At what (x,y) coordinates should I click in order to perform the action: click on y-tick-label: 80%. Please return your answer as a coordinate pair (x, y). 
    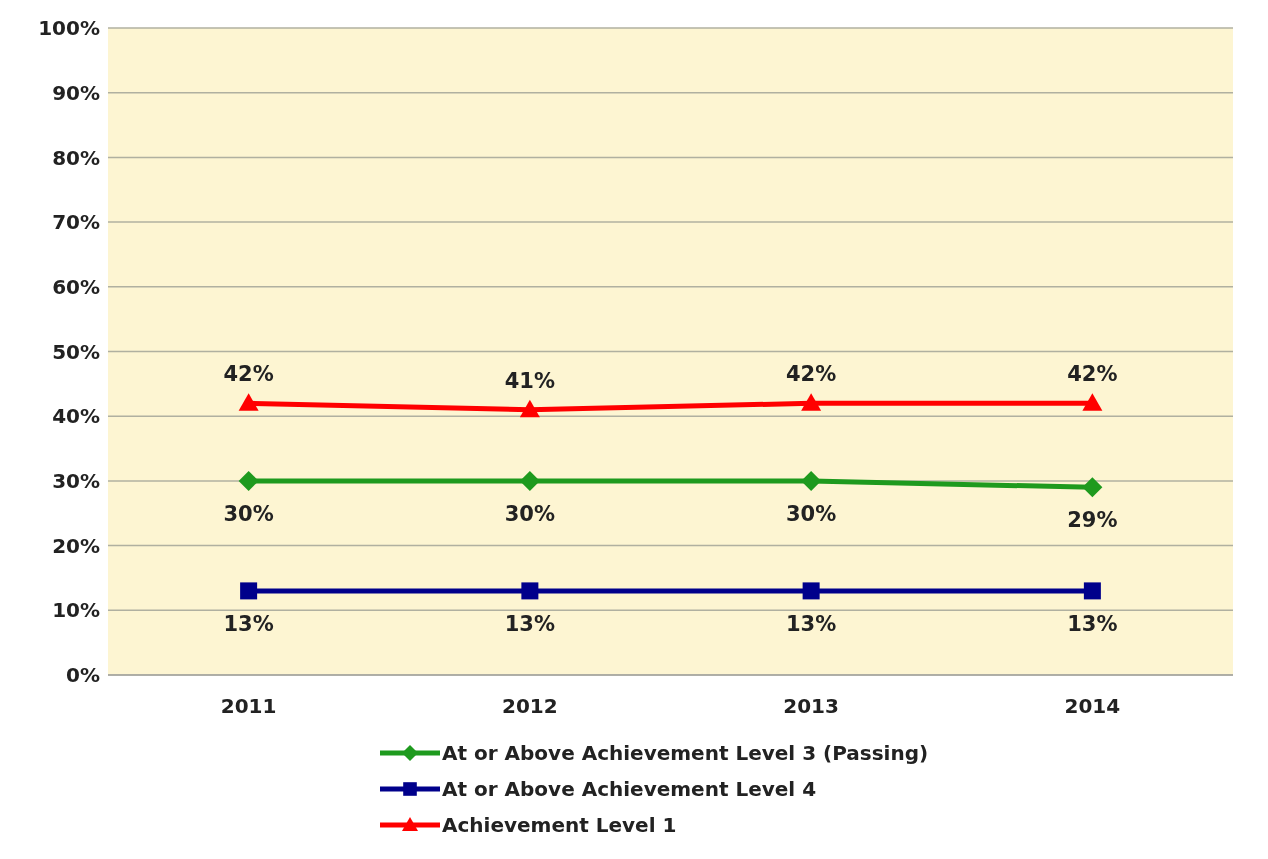
    Looking at the image, I should click on (76, 157).